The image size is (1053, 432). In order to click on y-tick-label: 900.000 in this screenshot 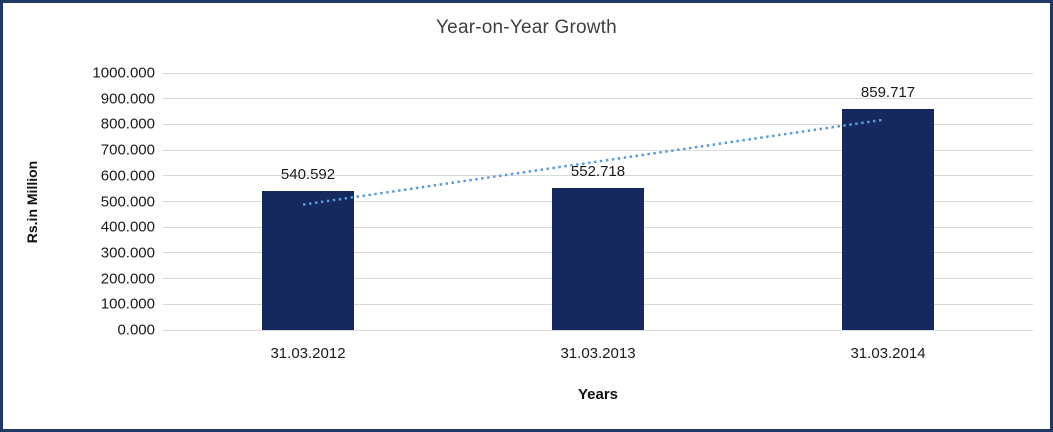, I will do `click(127, 99)`.